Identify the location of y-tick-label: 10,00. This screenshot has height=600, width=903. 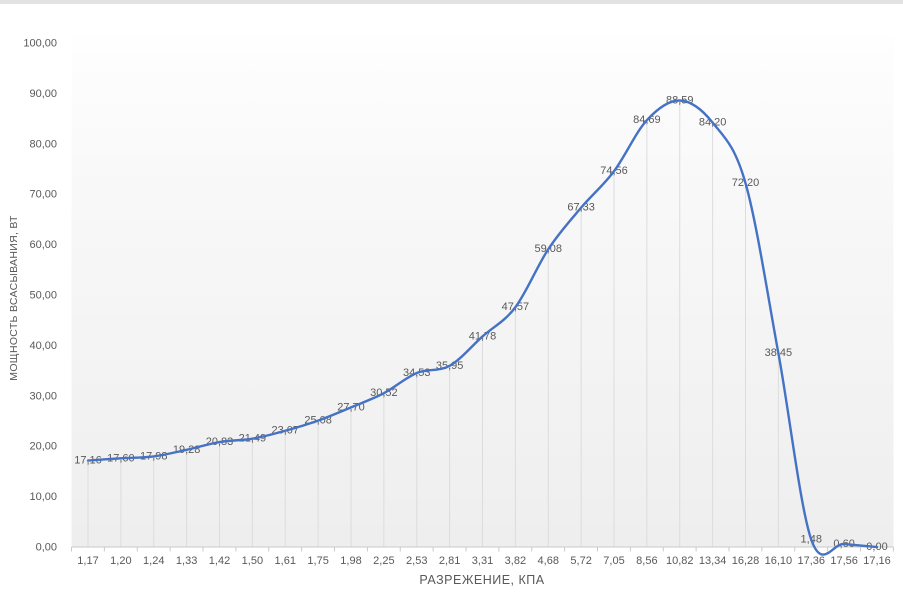
(43, 497).